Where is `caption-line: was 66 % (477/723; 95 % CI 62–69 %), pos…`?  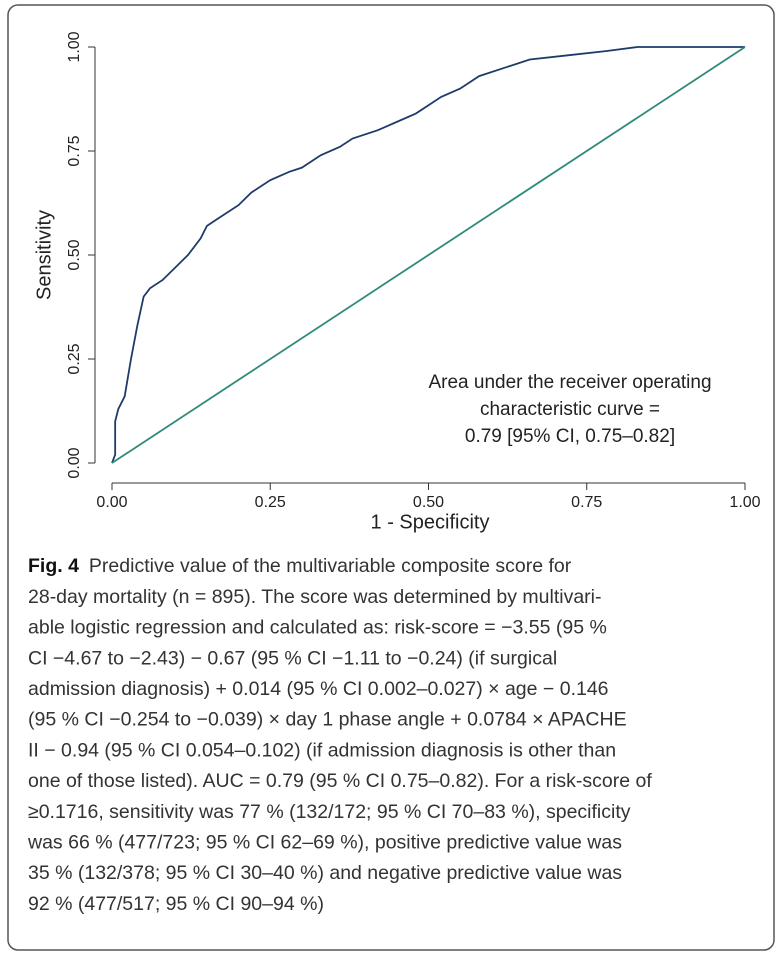
caption-line: was 66 % (477/723; 95 % CI 62–69 %), pos… is located at coordinates (324, 842).